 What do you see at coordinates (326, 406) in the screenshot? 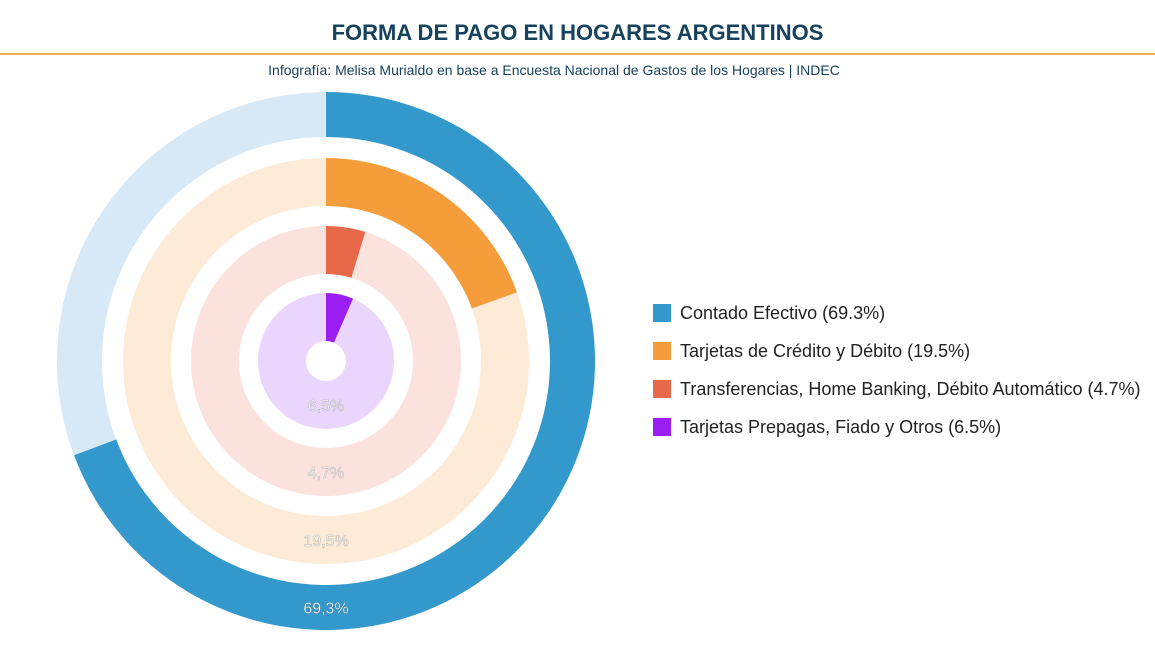
I see `data-label: 6,5%` at bounding box center [326, 406].